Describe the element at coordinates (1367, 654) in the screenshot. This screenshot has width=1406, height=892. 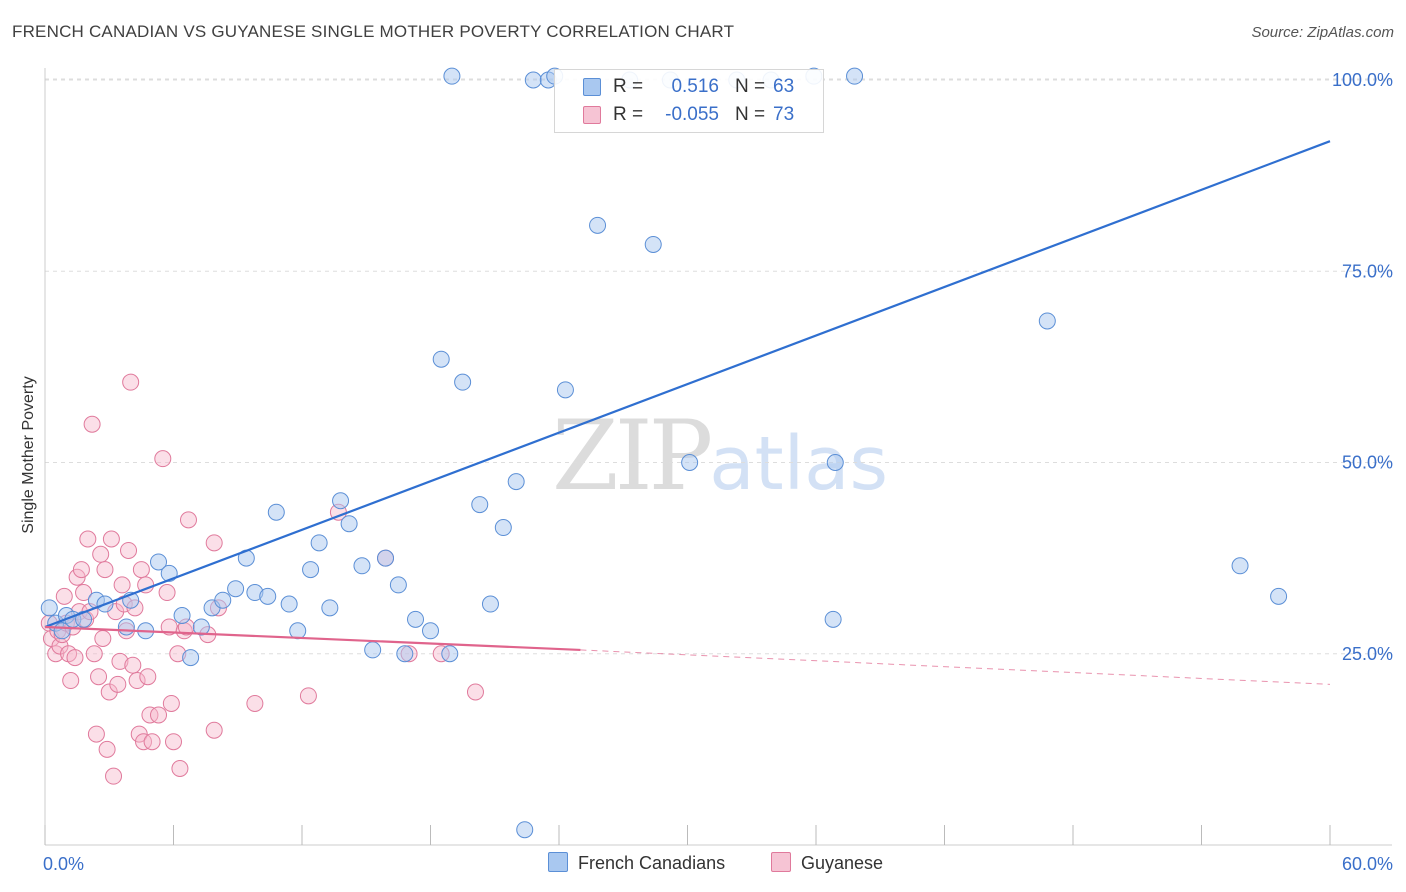
I see `y-tick-label: 25.0%` at that location.